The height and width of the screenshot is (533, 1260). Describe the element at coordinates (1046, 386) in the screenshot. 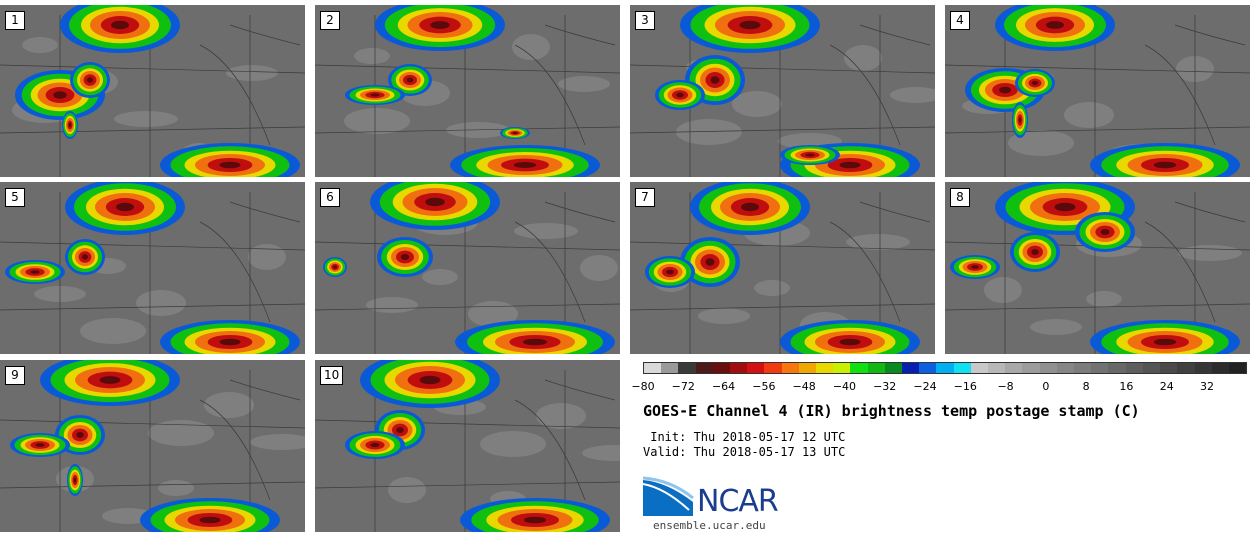

I see `colorbar-tick-label: 0` at that location.